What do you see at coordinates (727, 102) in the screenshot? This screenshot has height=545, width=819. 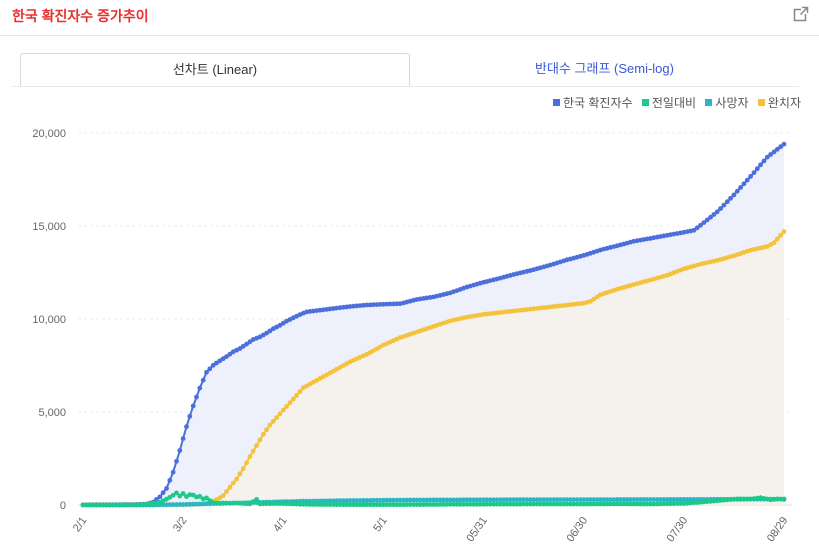 I see `legend-item-deaths: 사망자` at bounding box center [727, 102].